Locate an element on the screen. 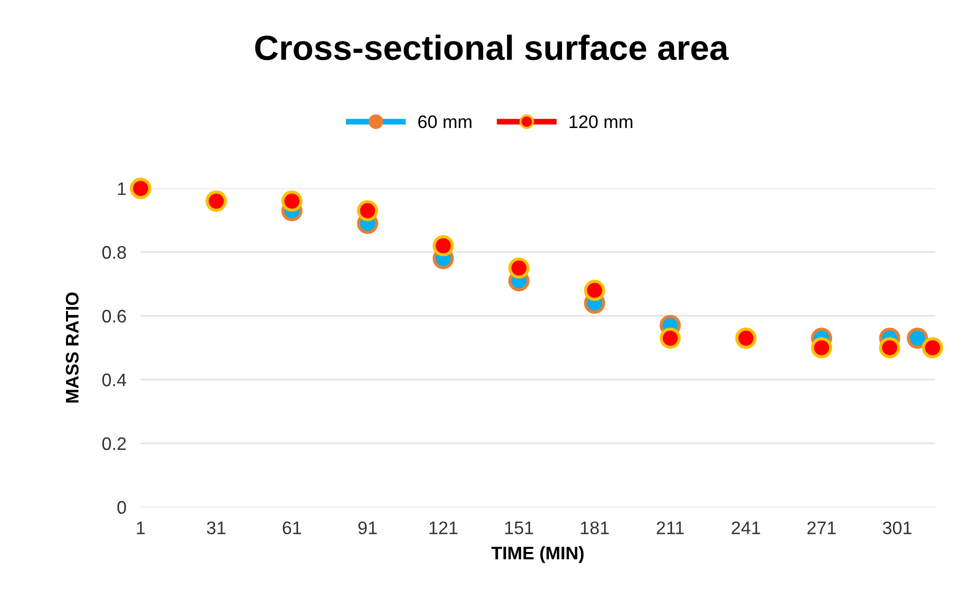 This screenshot has width=963, height=598. y-tick-label: 0.6 is located at coordinates (114, 316).